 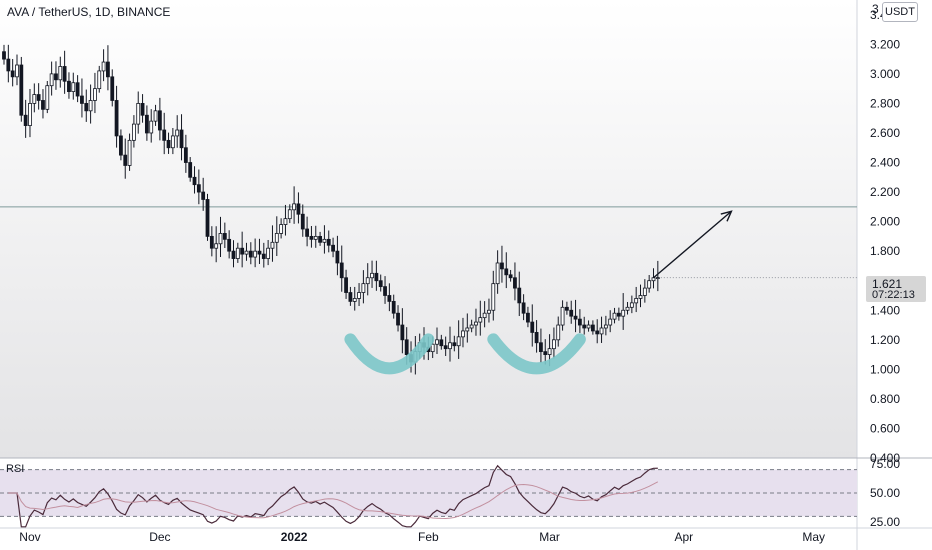 What do you see at coordinates (885, 340) in the screenshot?
I see `price-tick-label-11: 1.200` at bounding box center [885, 340].